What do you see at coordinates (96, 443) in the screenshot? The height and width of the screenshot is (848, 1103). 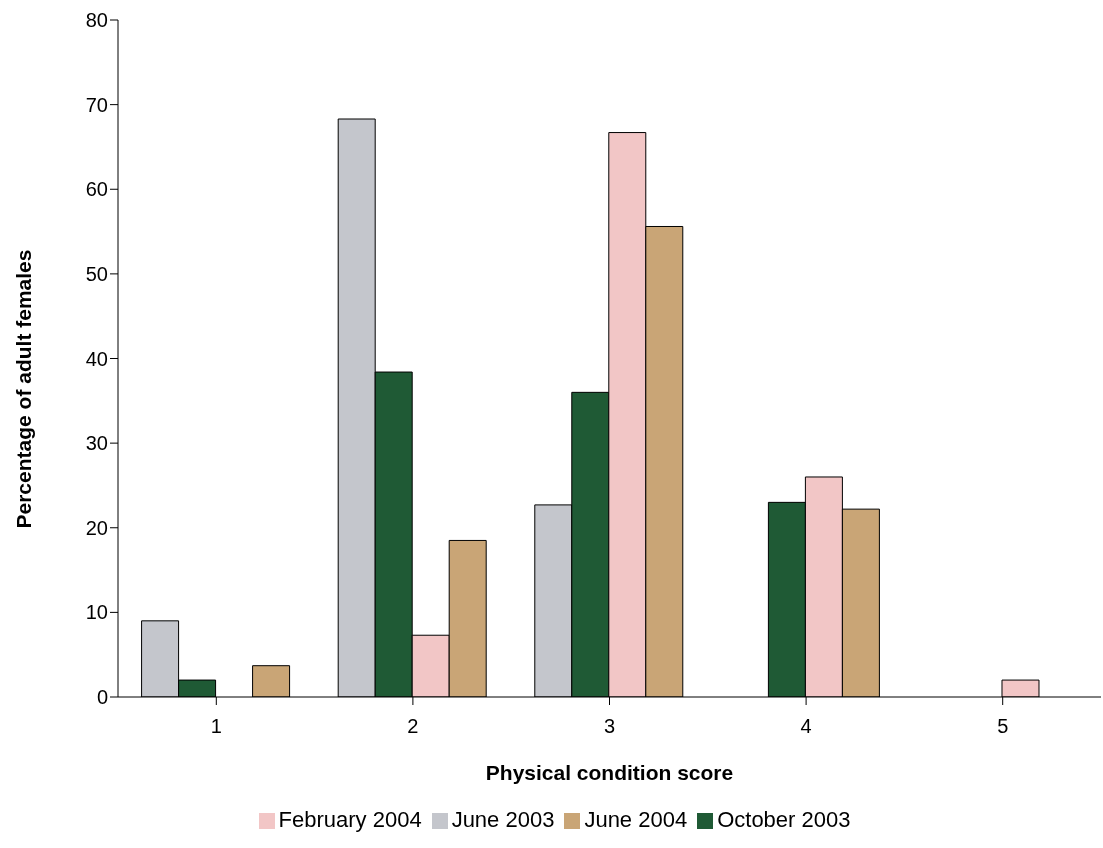 I see `y-tick-label: 30` at bounding box center [96, 443].